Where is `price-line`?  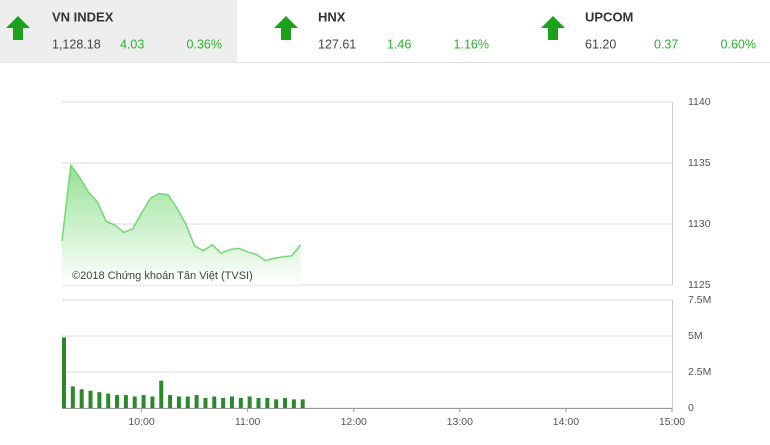 price-line is located at coordinates (181, 212).